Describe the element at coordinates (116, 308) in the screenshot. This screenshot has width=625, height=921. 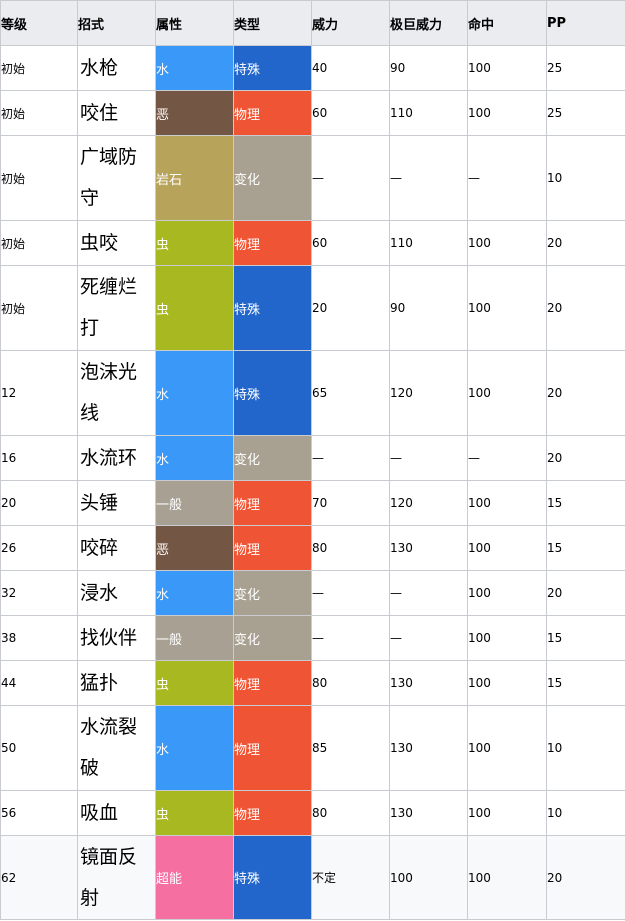
I see `move-name-cell: 死缠烂打` at that location.